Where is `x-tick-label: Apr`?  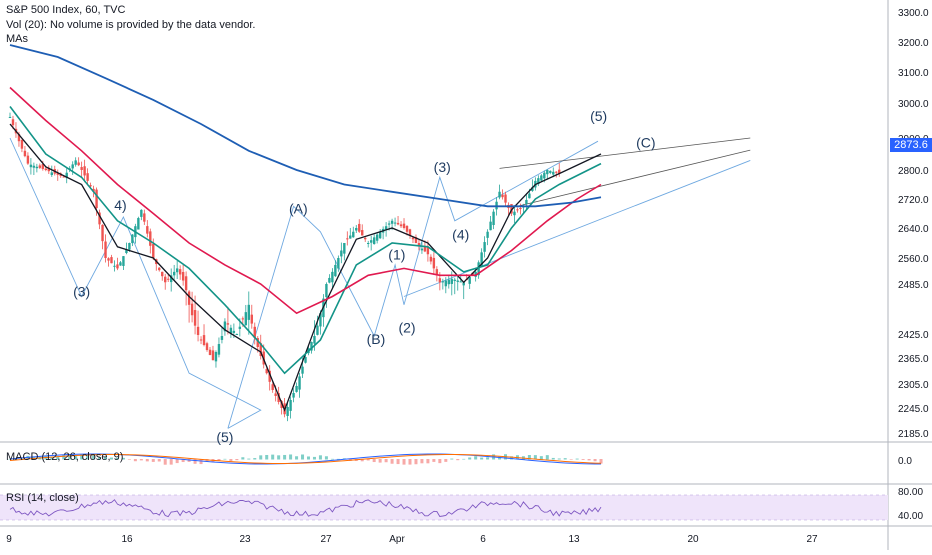 x-tick-label: Apr is located at coordinates (397, 539).